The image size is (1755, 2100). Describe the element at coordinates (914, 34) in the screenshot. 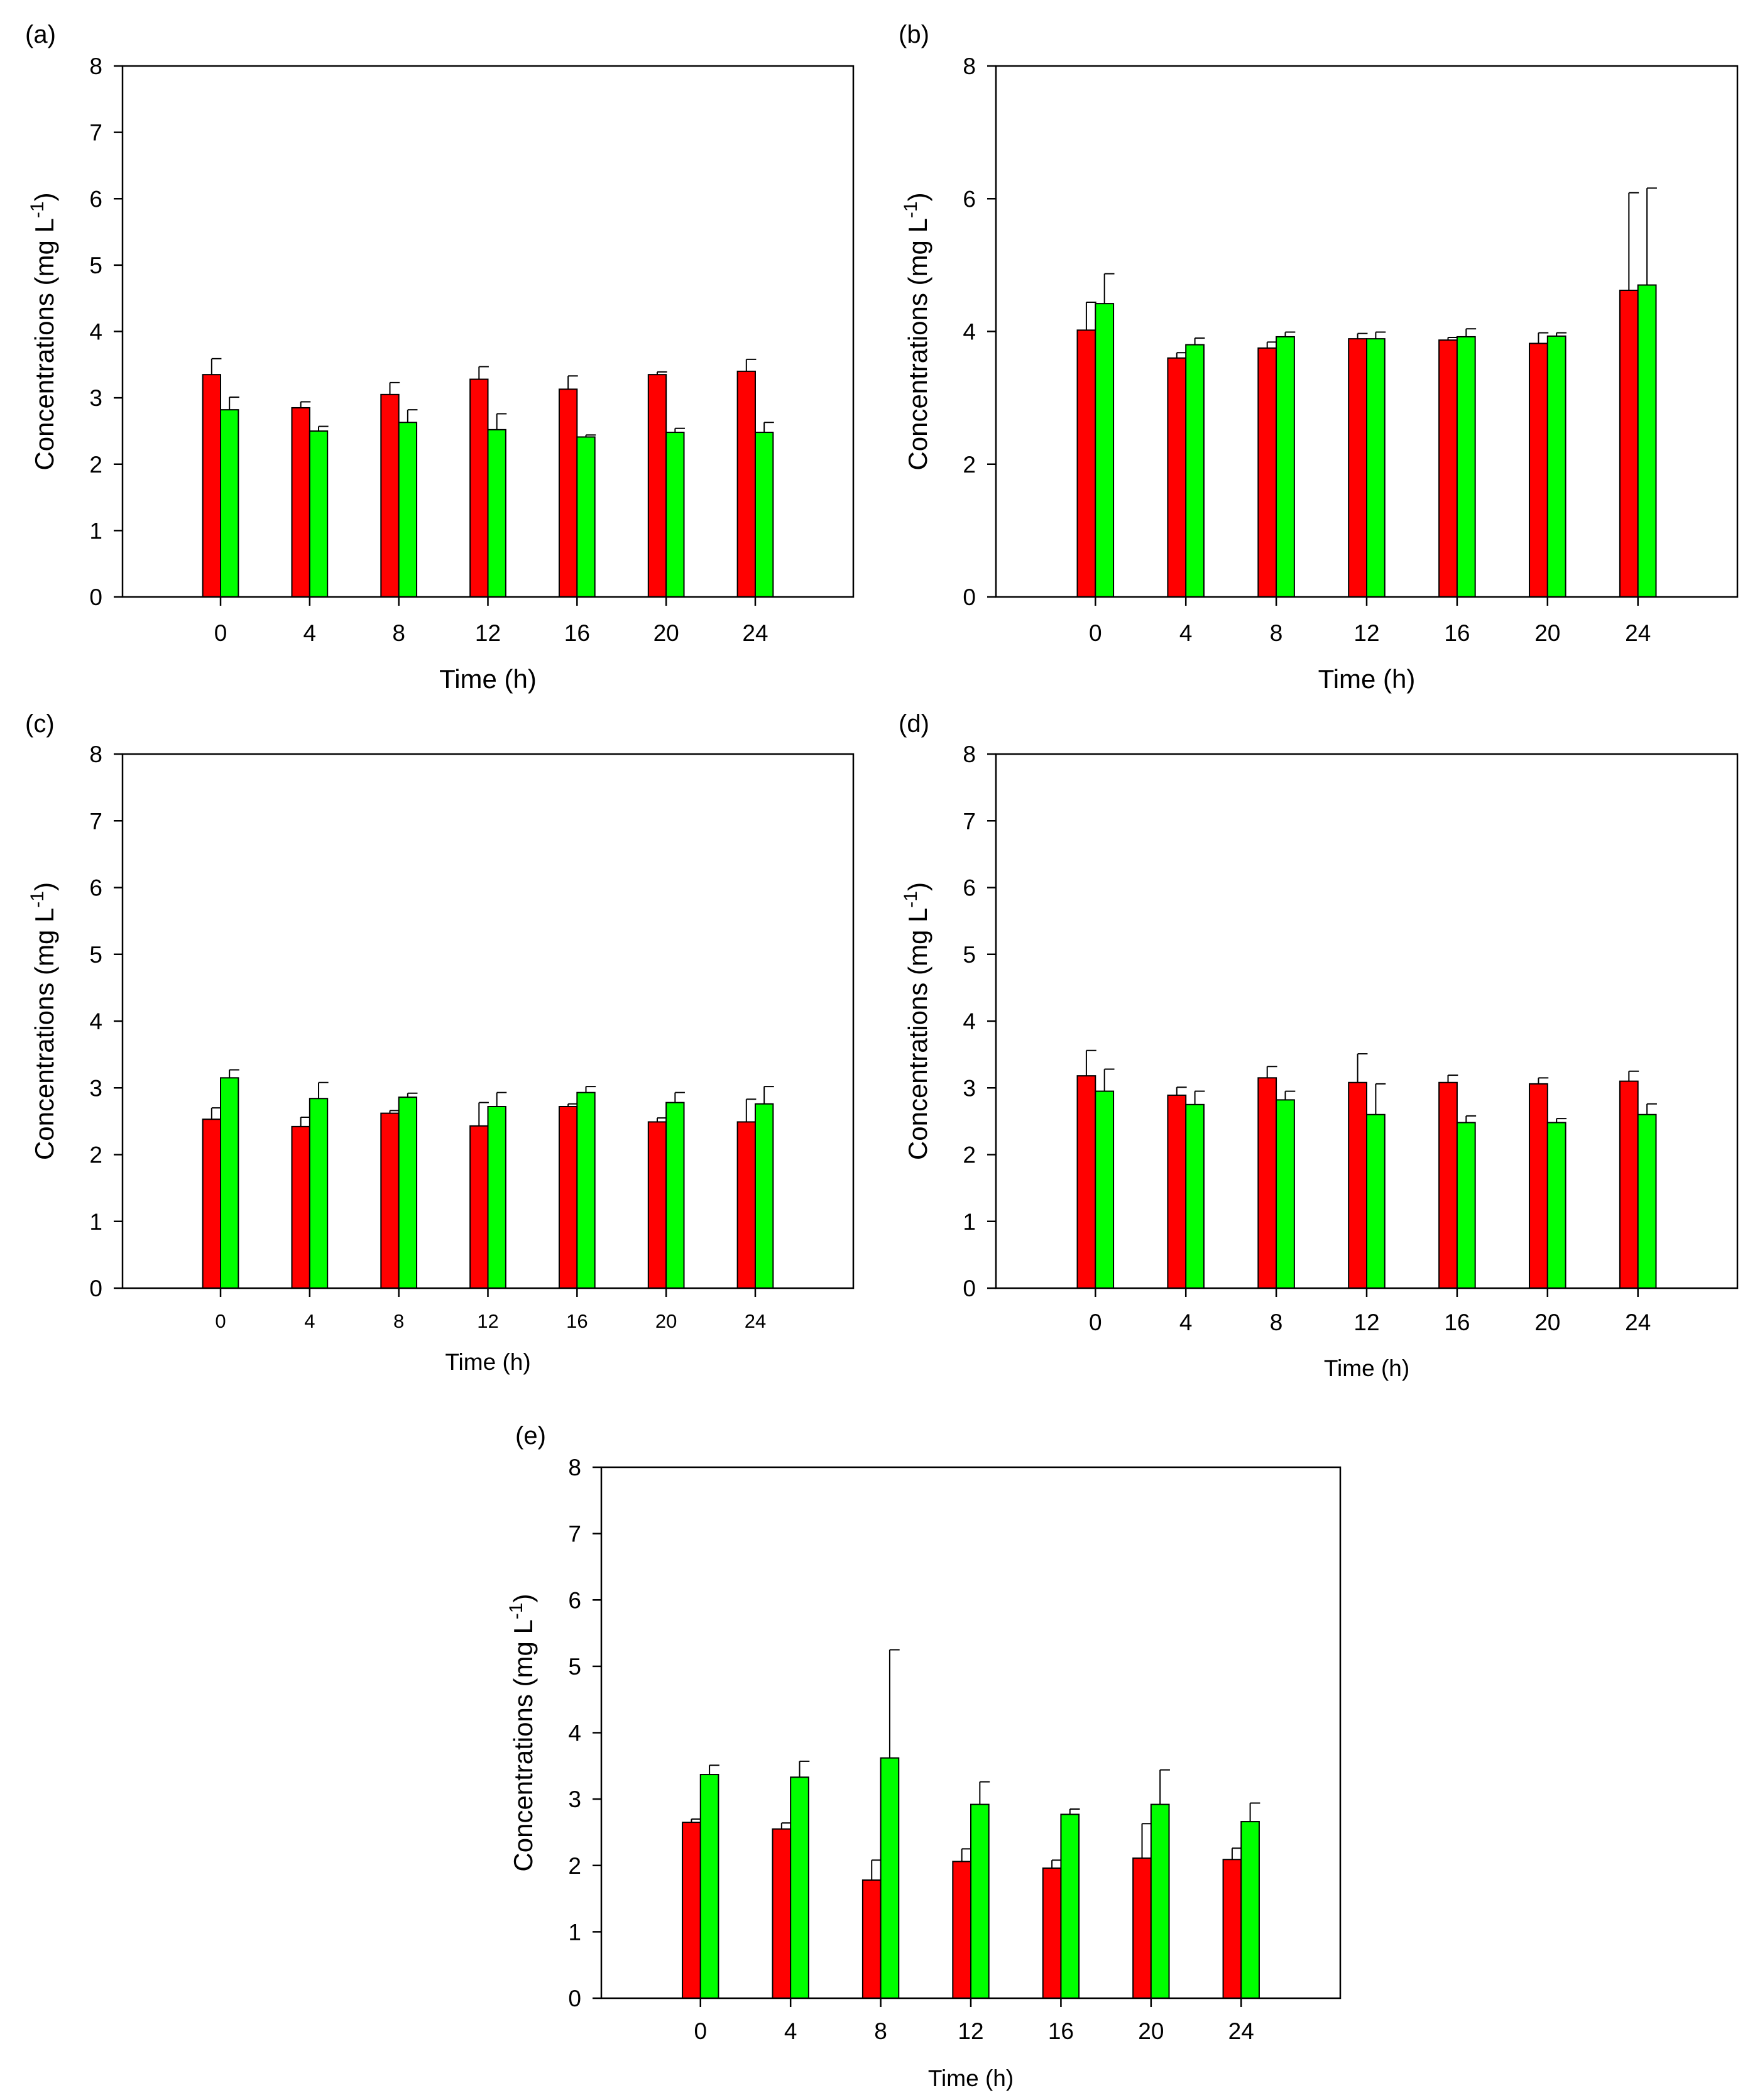

I see `panel-label: (b)` at that location.